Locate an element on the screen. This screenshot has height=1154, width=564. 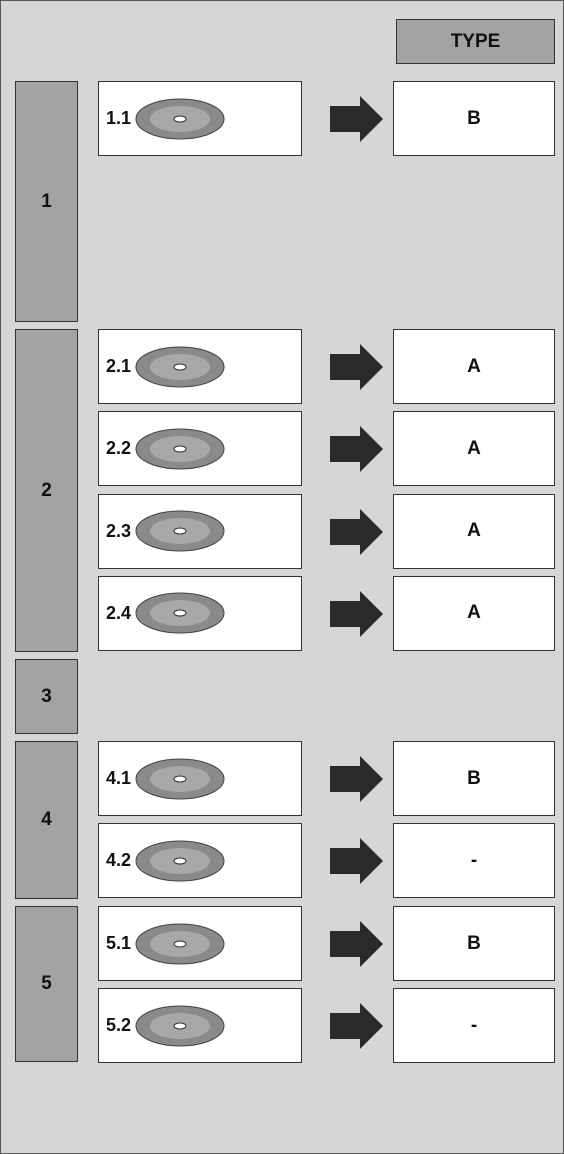
item-box: 1.1 is located at coordinates (200, 118).